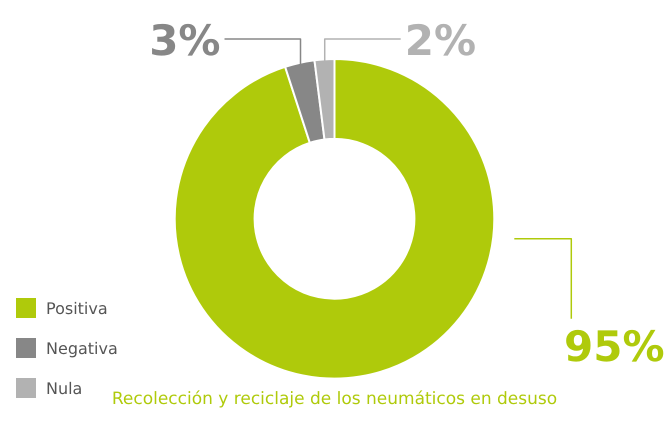 The image size is (669, 443). I want to click on legend-label: Nula, so click(64, 388).